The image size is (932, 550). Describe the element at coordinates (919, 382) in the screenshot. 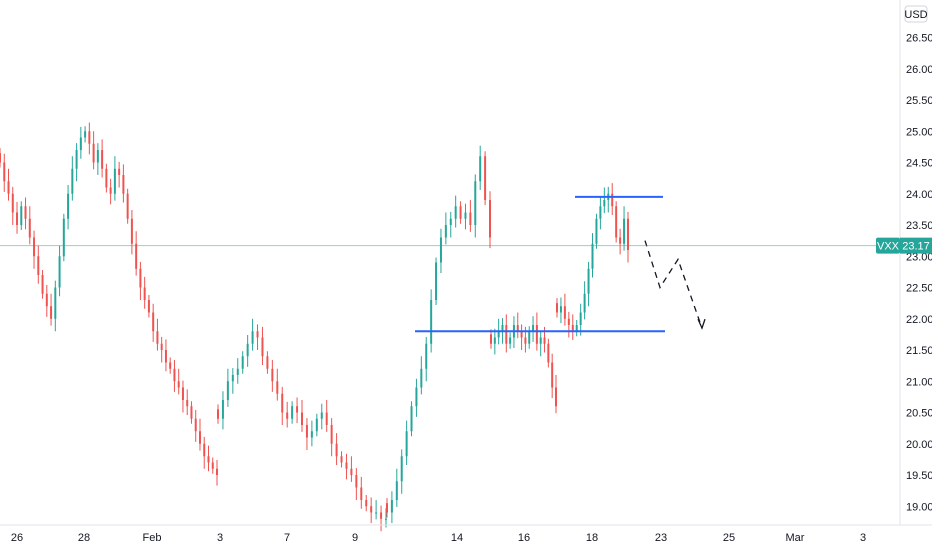

I see `price-tick-label: 21.00` at that location.